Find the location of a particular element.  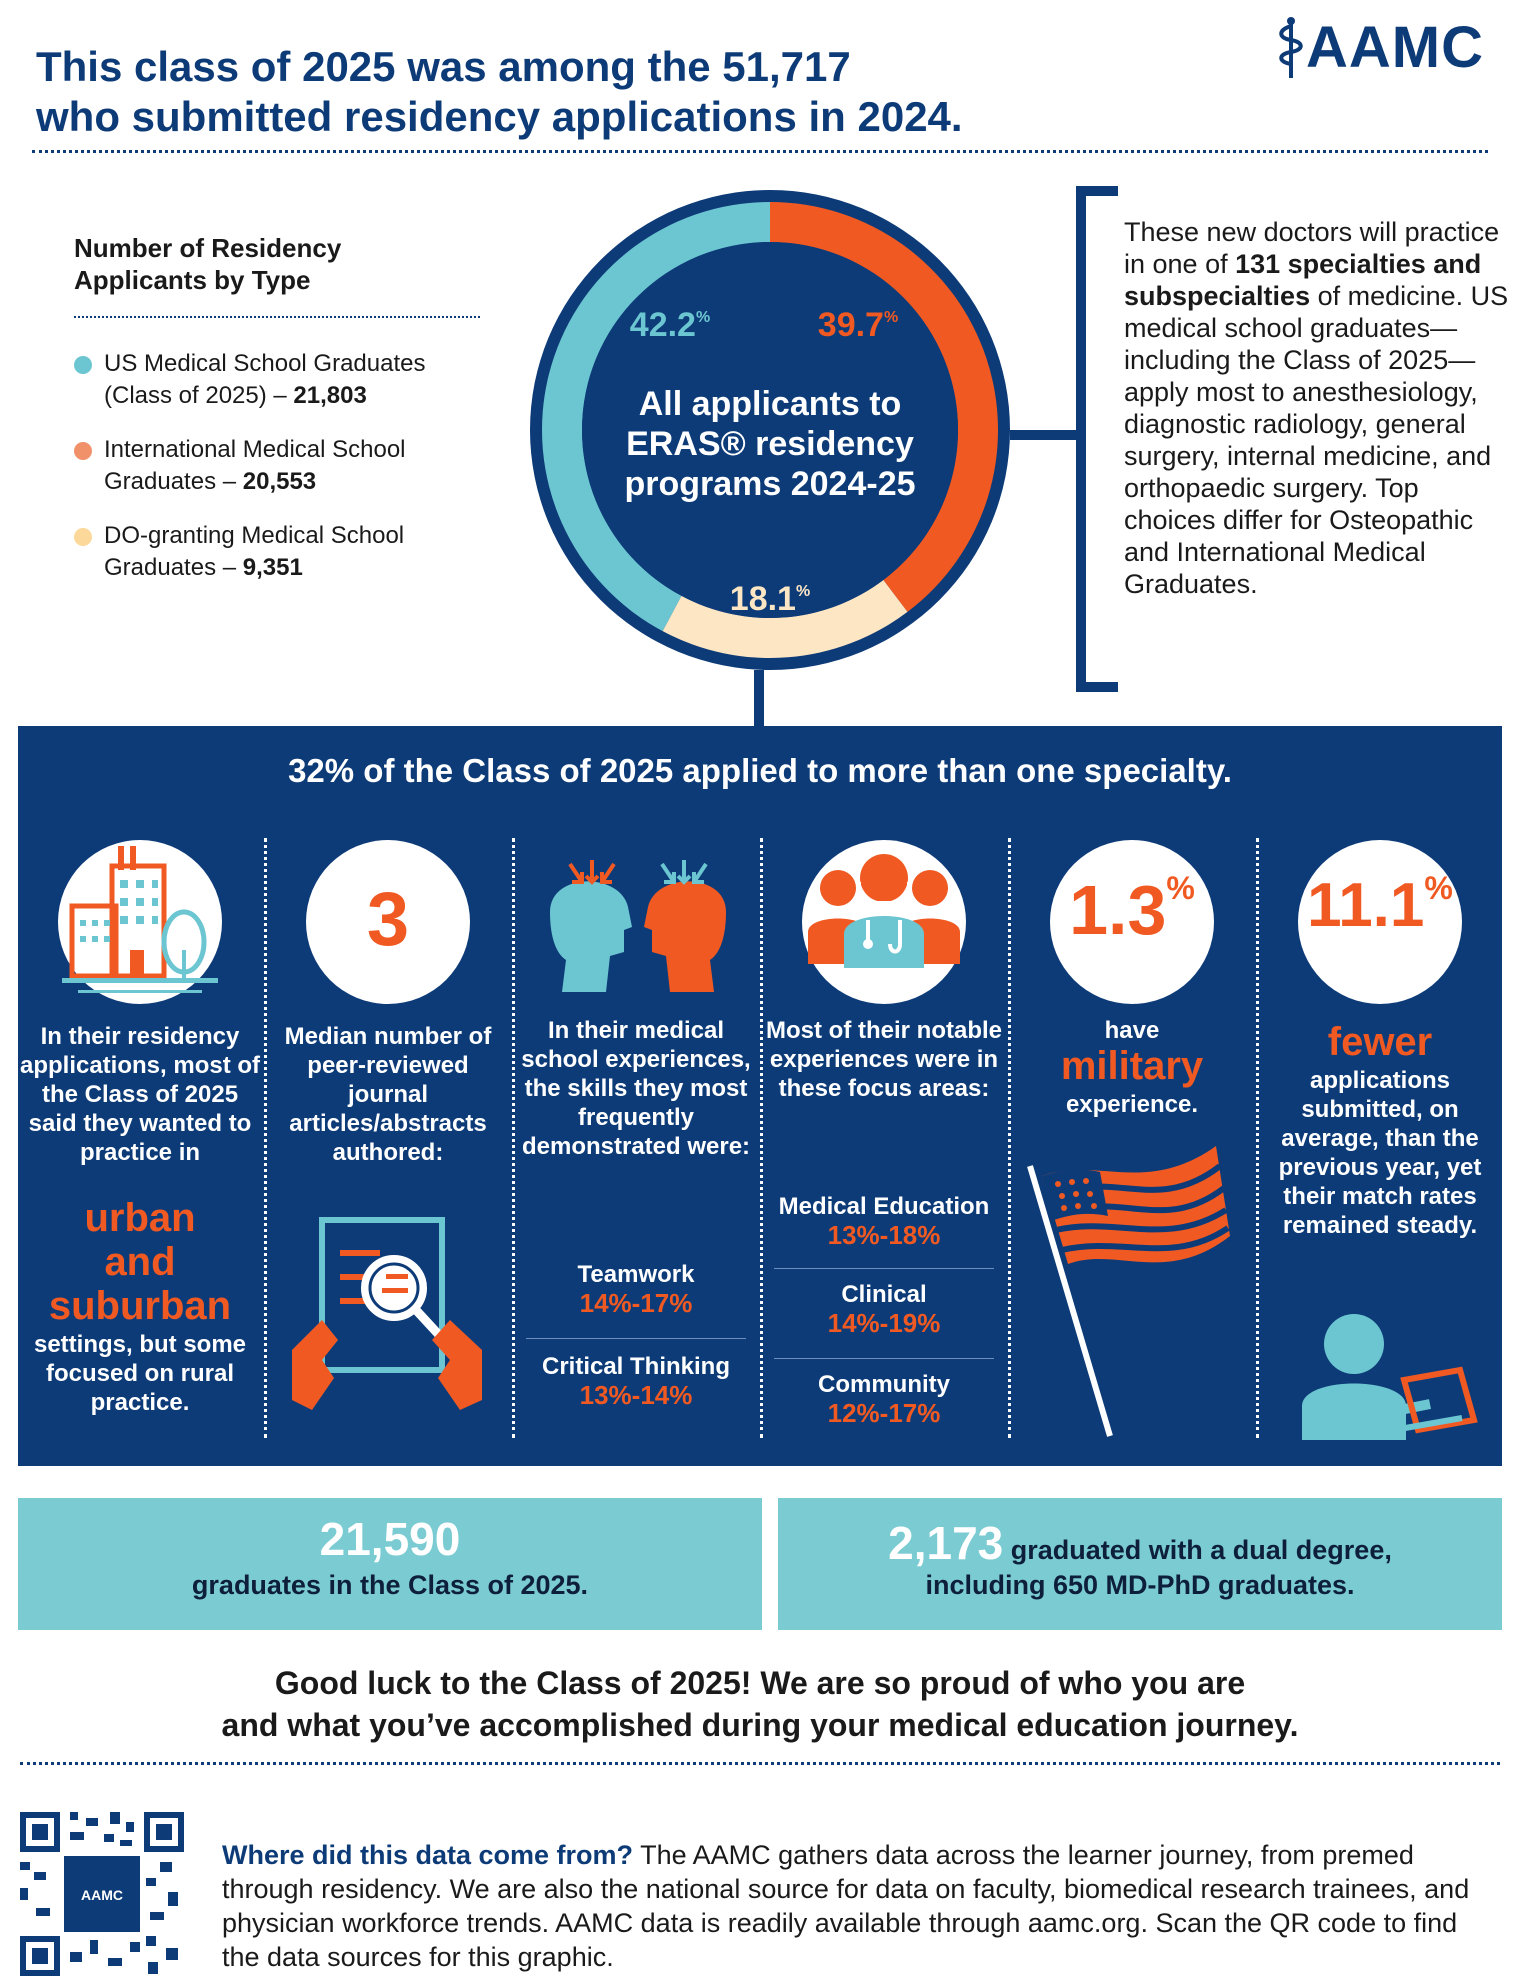

legend-label: International Medical School is located at coordinates (255, 449).